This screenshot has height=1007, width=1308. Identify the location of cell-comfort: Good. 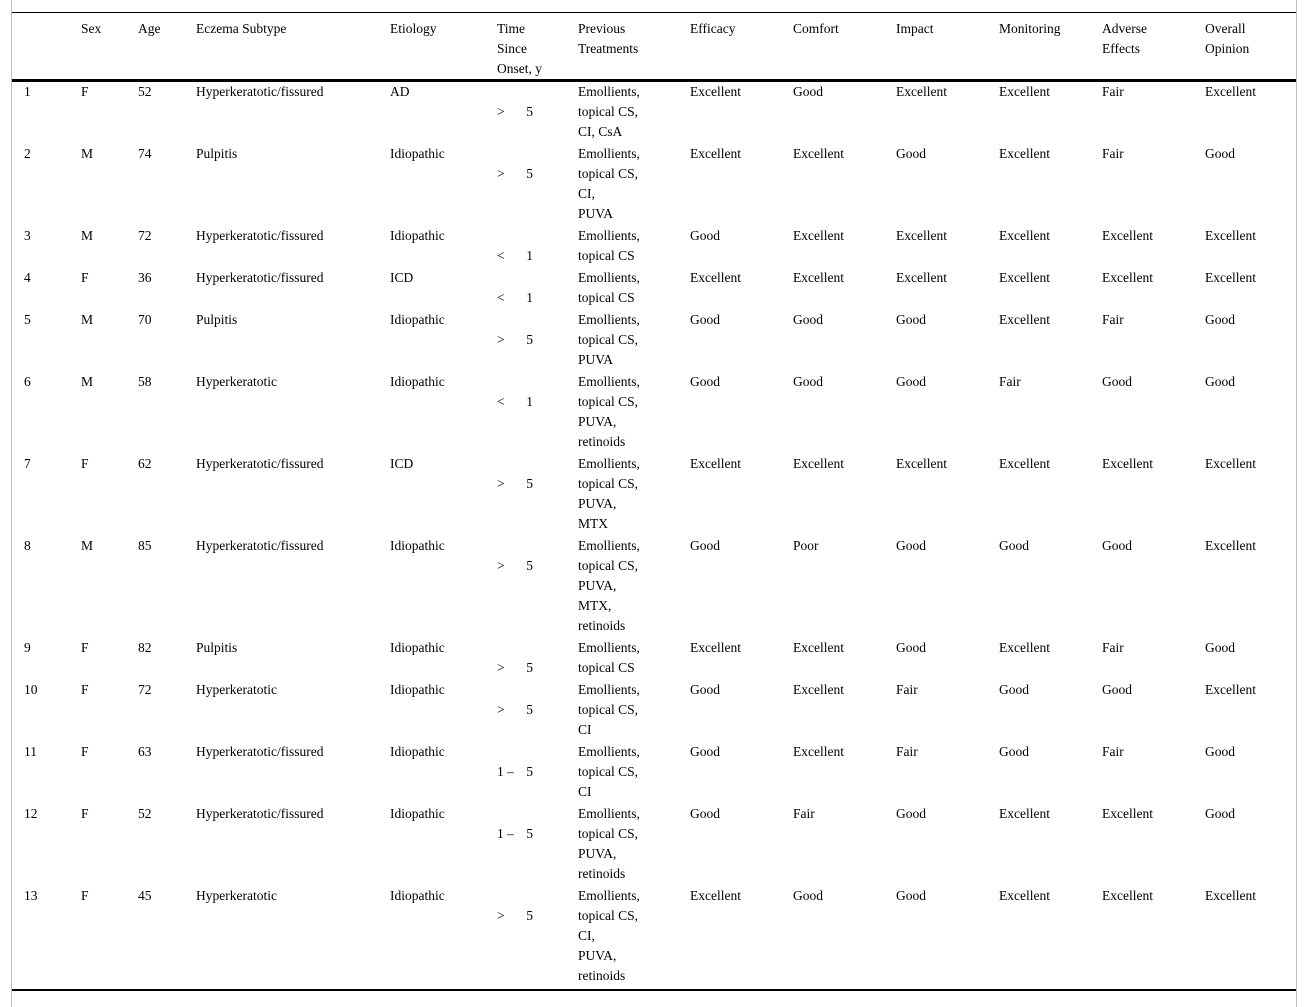
(808, 319).